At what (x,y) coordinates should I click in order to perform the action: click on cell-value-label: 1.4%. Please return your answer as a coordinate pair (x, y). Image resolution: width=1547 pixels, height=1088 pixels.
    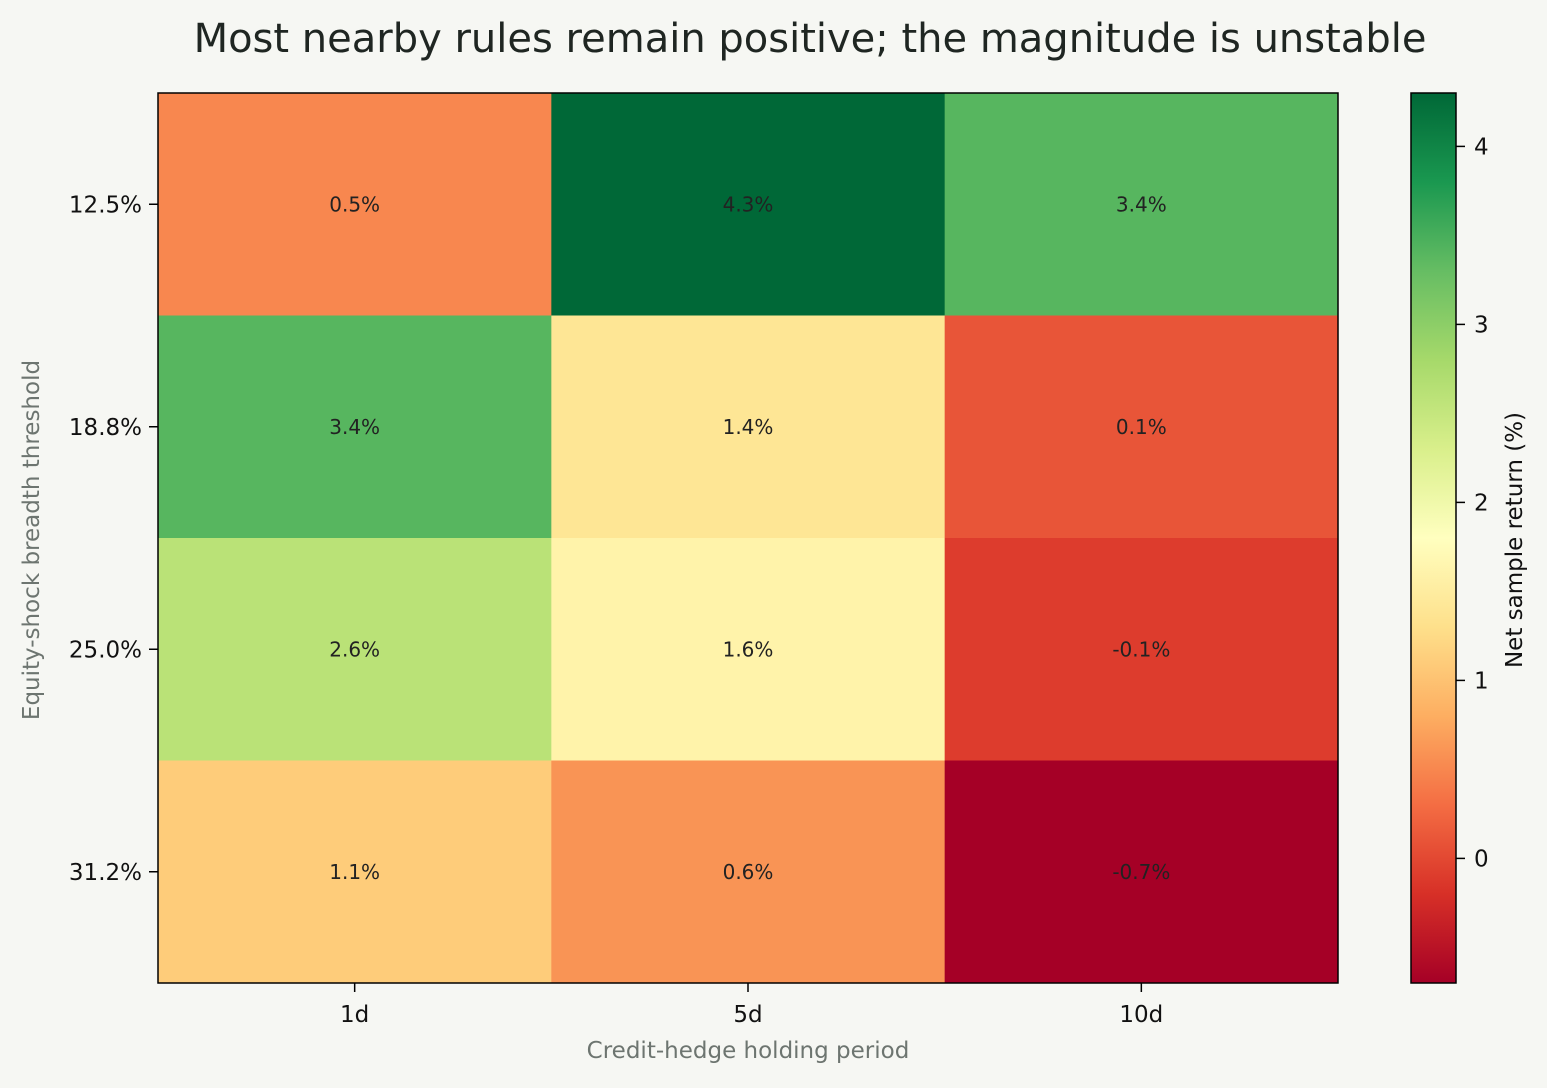
    Looking at the image, I should click on (748, 427).